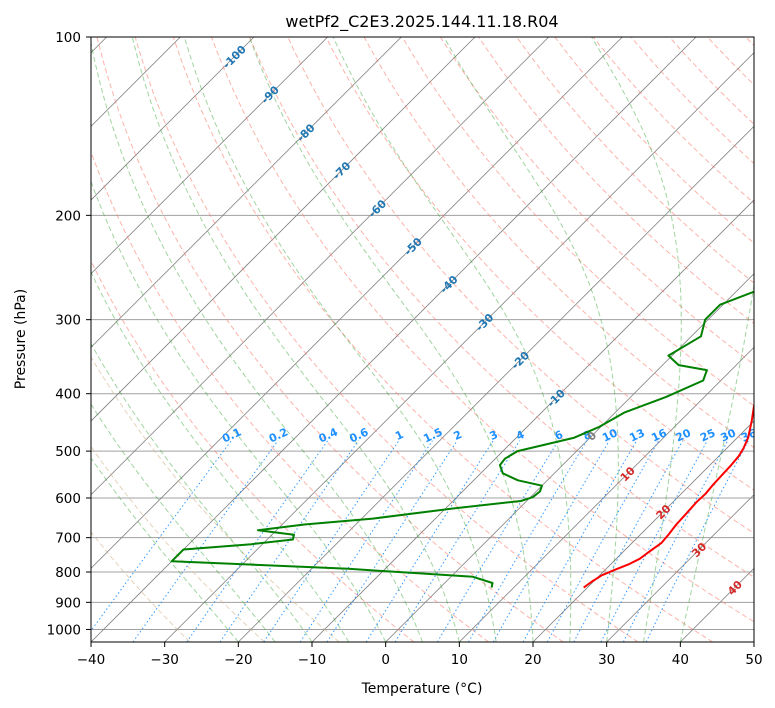 The image size is (775, 708). Describe the element at coordinates (231, 435) in the screenshot. I see `mixing-ratio-label: 0.1` at that location.